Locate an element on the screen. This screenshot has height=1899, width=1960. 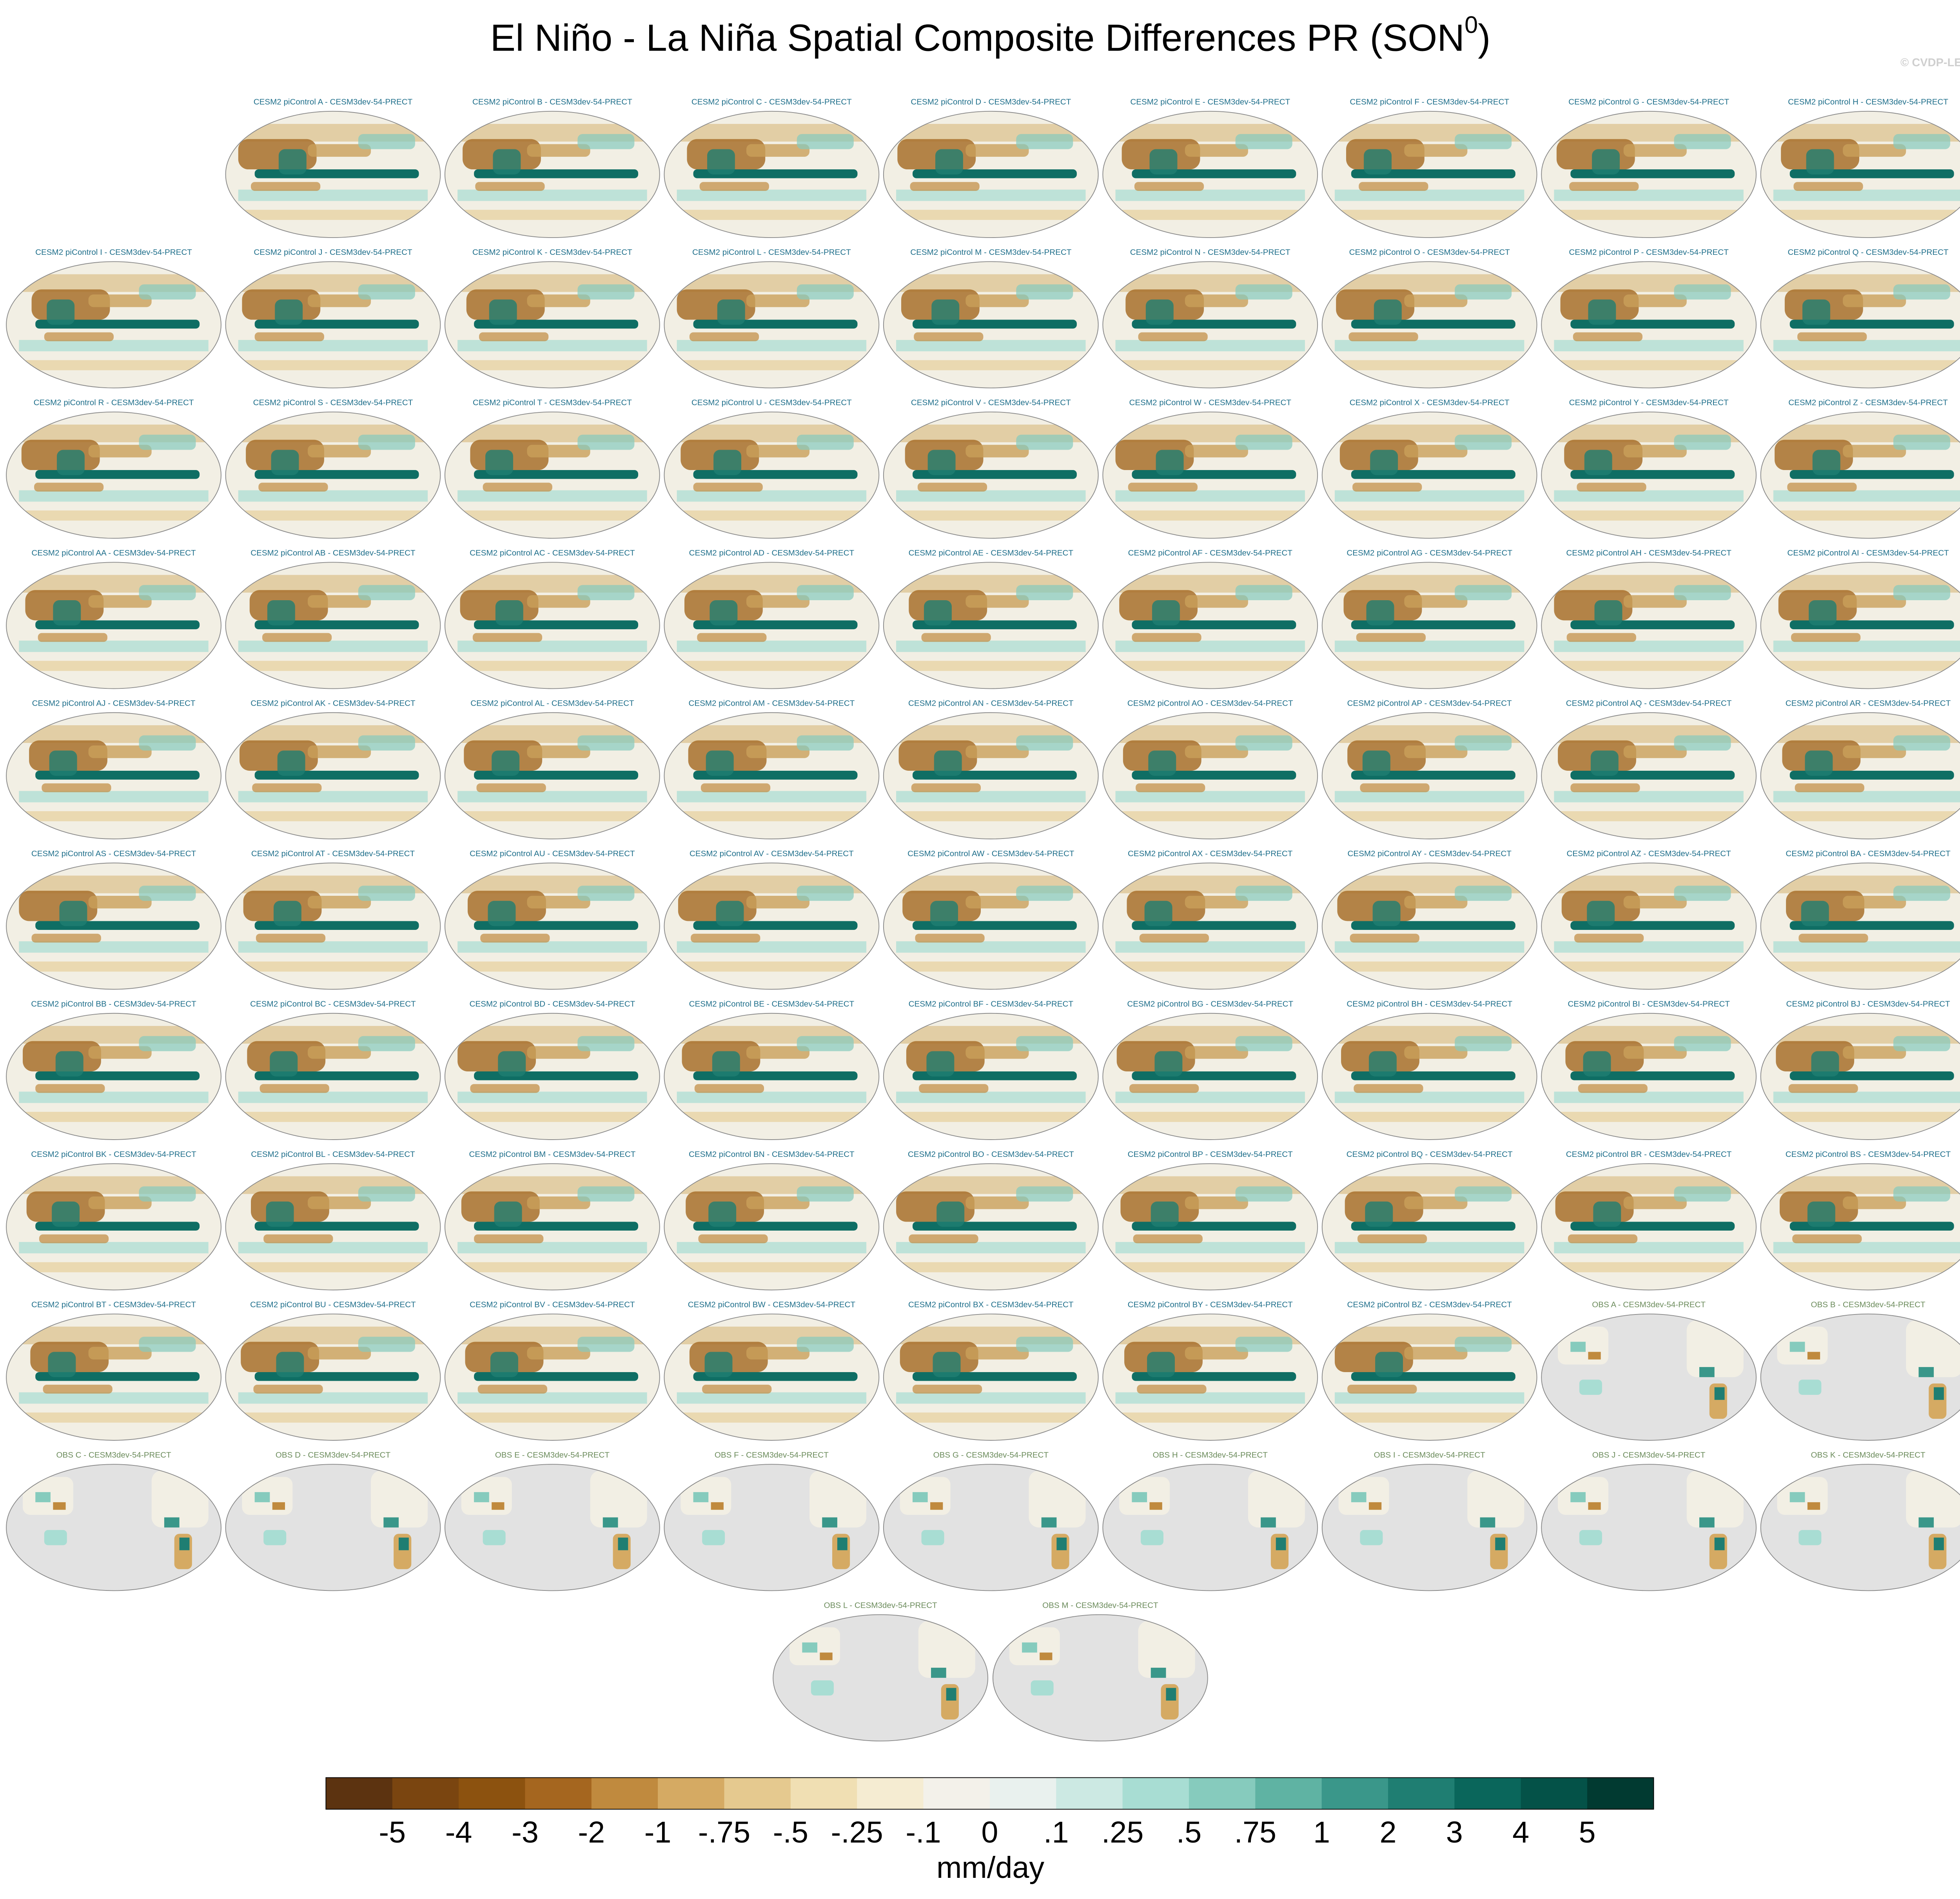
panel-title: CESM2 piControl S - CESM3dev-54-PRECT is located at coordinates (333, 403).